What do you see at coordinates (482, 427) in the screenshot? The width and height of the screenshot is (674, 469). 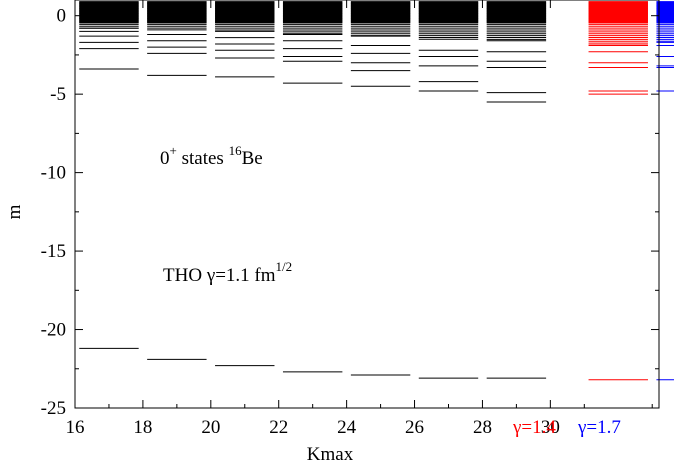 I see `x-tick-label: 28` at bounding box center [482, 427].